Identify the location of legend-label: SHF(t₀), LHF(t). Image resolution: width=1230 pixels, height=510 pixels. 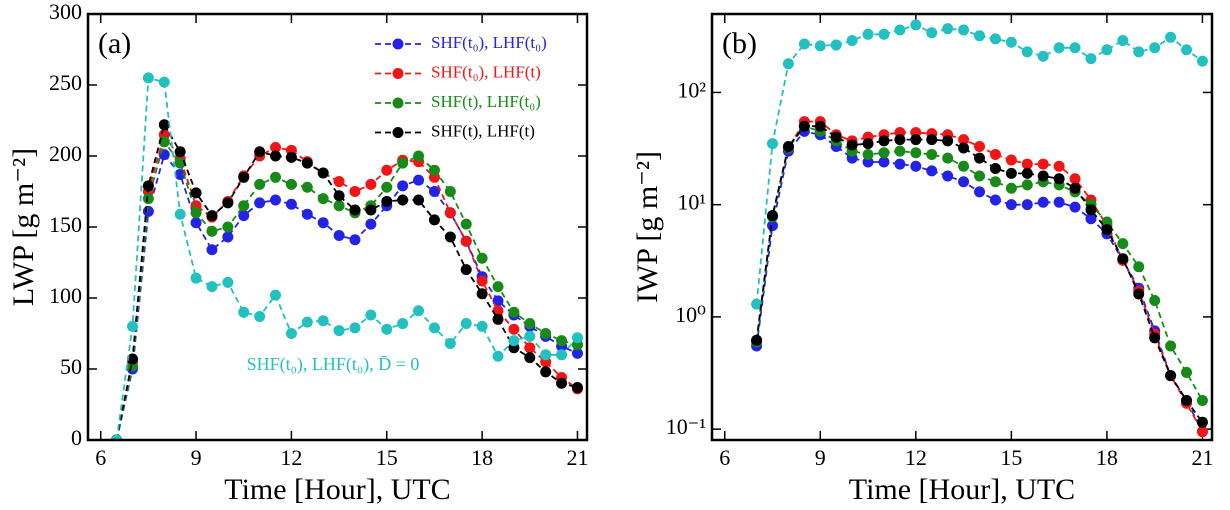
(486, 71).